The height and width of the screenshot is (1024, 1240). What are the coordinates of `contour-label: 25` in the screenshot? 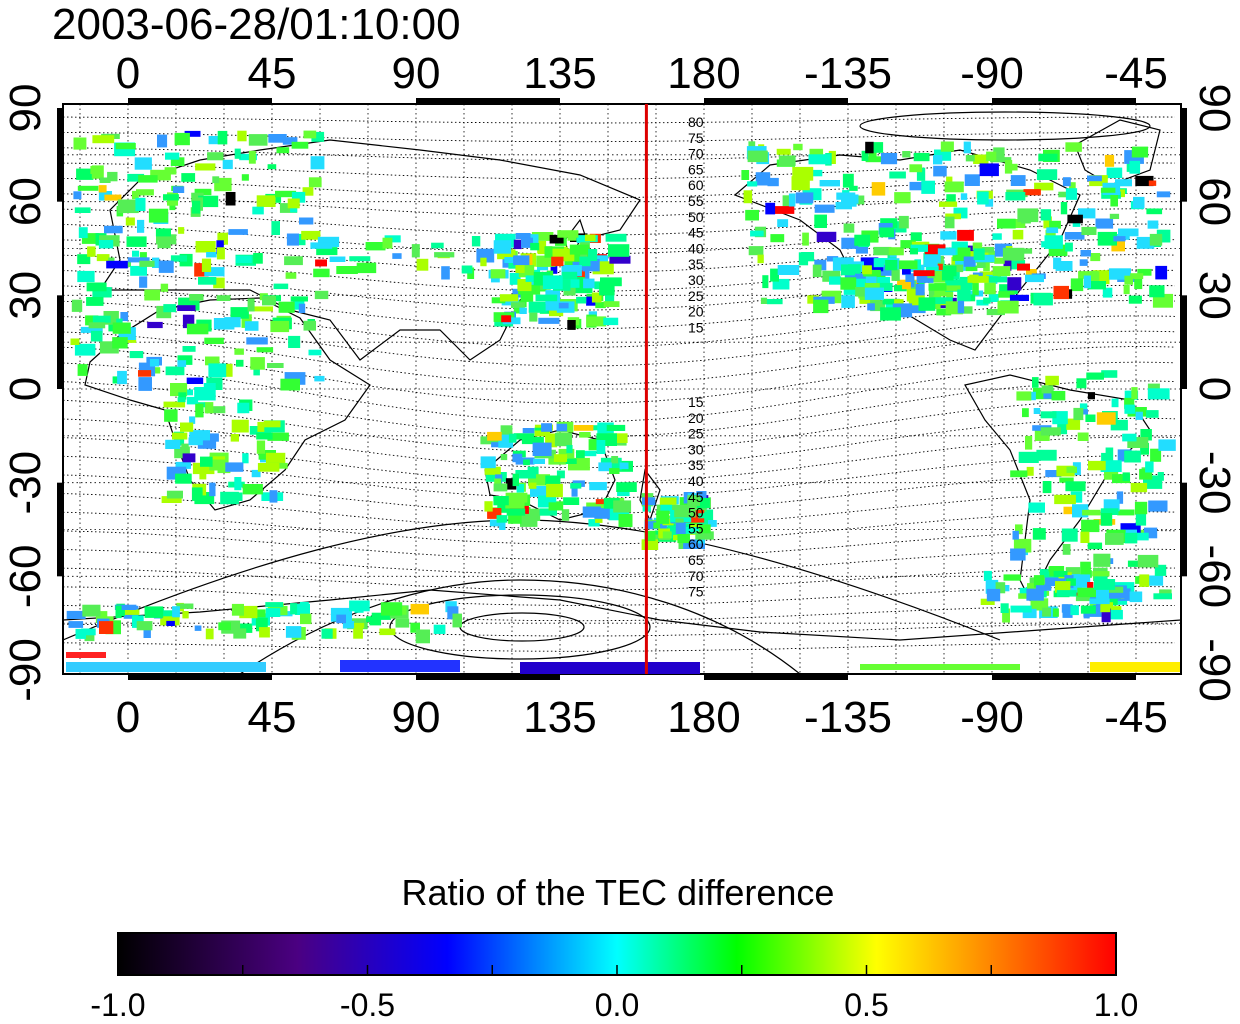 It's located at (696, 434).